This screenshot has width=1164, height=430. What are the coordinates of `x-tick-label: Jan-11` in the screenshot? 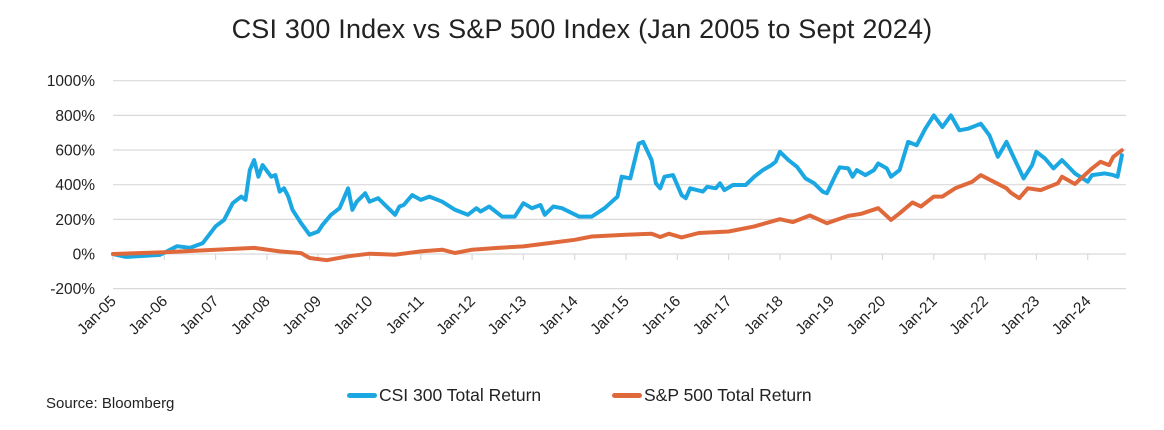 It's located at (405, 315).